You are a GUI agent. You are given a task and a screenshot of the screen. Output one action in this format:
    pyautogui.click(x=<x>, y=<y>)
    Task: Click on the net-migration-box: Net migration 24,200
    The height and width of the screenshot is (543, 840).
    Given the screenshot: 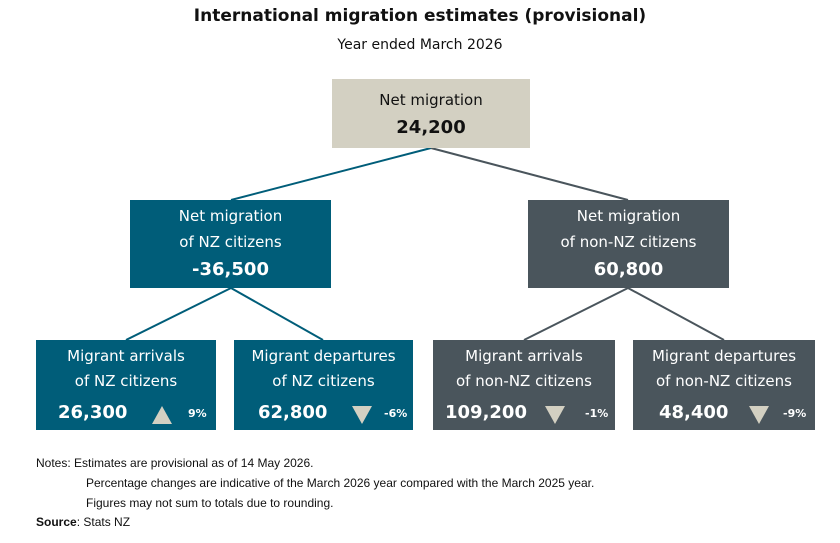 What is the action you would take?
    pyautogui.click(x=431, y=113)
    